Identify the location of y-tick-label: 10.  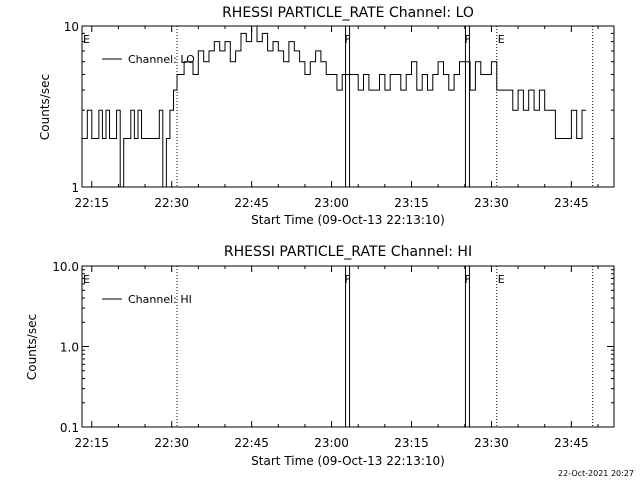
(71, 27).